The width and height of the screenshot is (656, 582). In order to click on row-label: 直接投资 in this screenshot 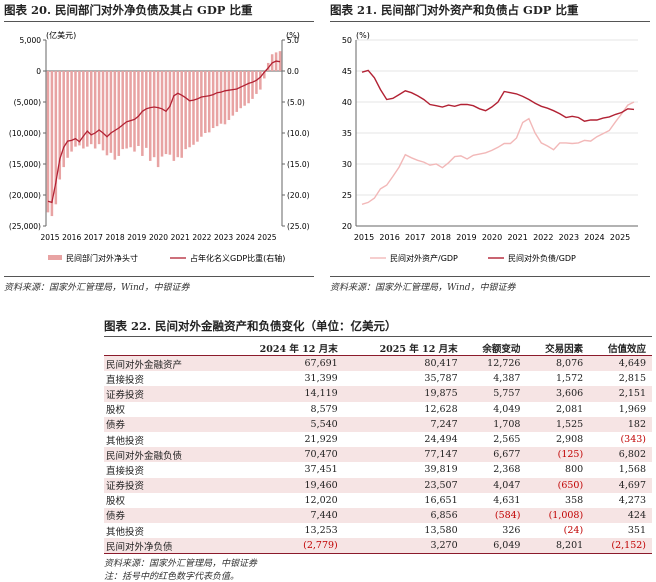, I will do `click(125, 380)`.